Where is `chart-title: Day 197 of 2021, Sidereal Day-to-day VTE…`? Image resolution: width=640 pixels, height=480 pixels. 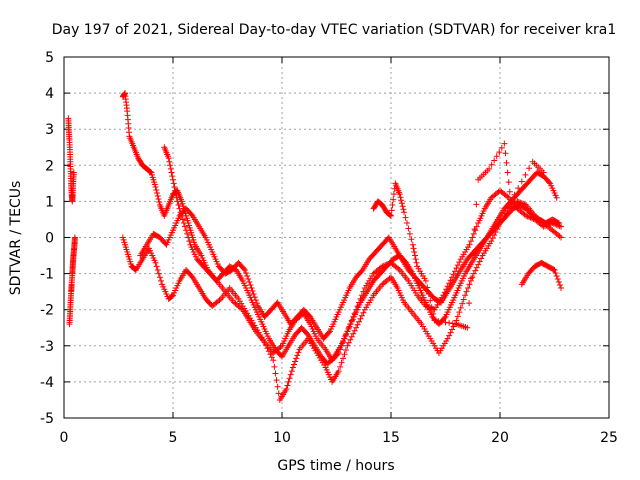
chart-title: Day 197 of 2021, Sidereal Day-to-day VTE… is located at coordinates (334, 30).